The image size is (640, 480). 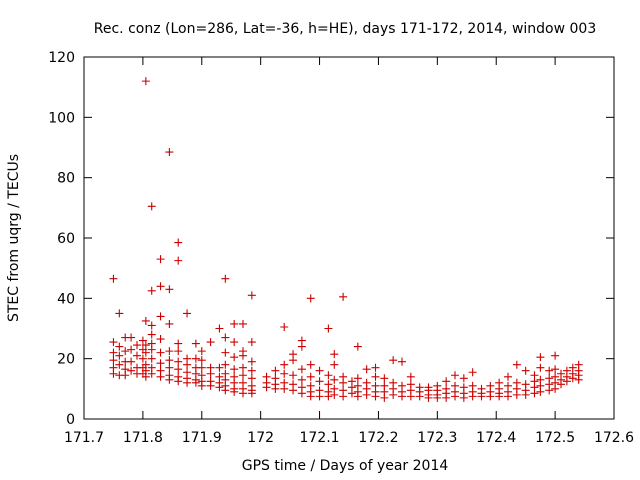 What do you see at coordinates (260, 438) in the screenshot?
I see `x-tick-label: 172` at bounding box center [260, 438].